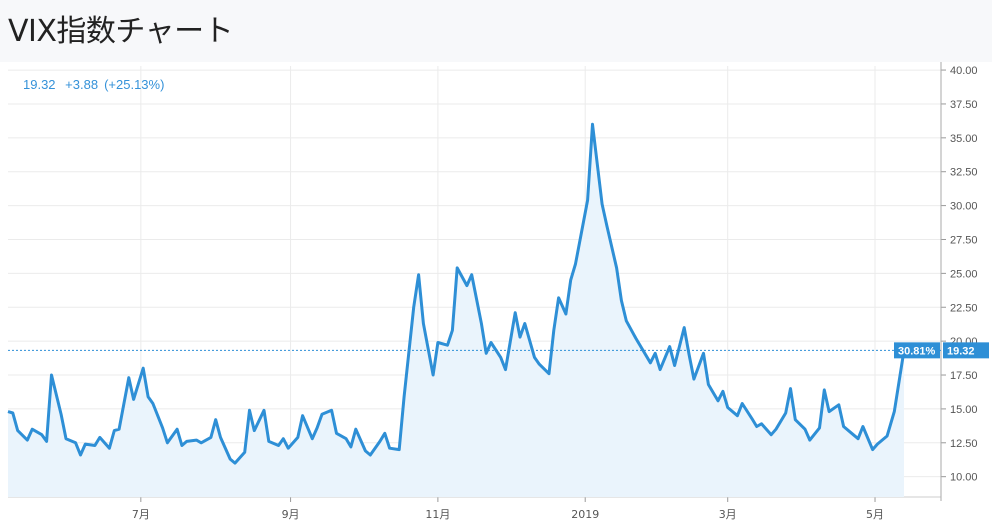 The height and width of the screenshot is (531, 992). I want to click on price-readout: 19.32 +3.88 (+25.13%), so click(96, 84).